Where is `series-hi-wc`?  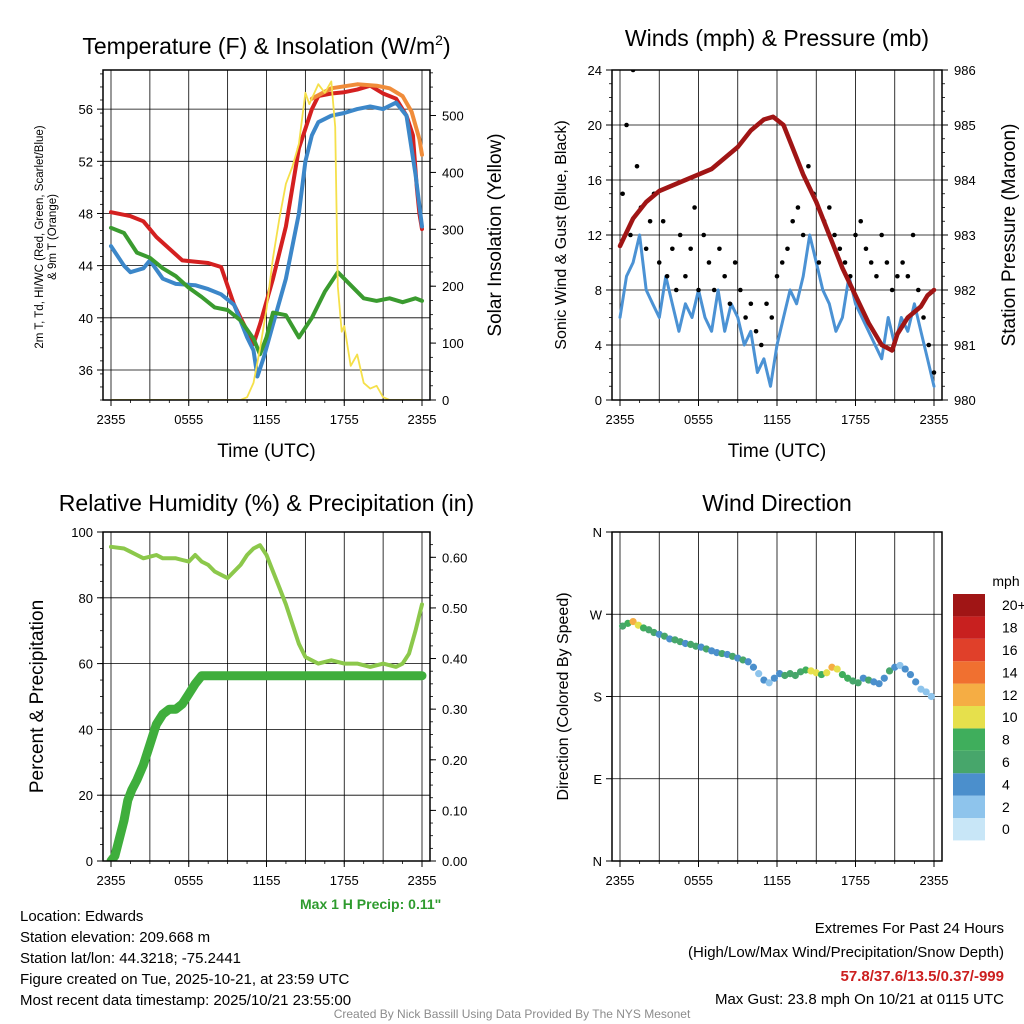
series-hi-wc is located at coordinates (266, 239).